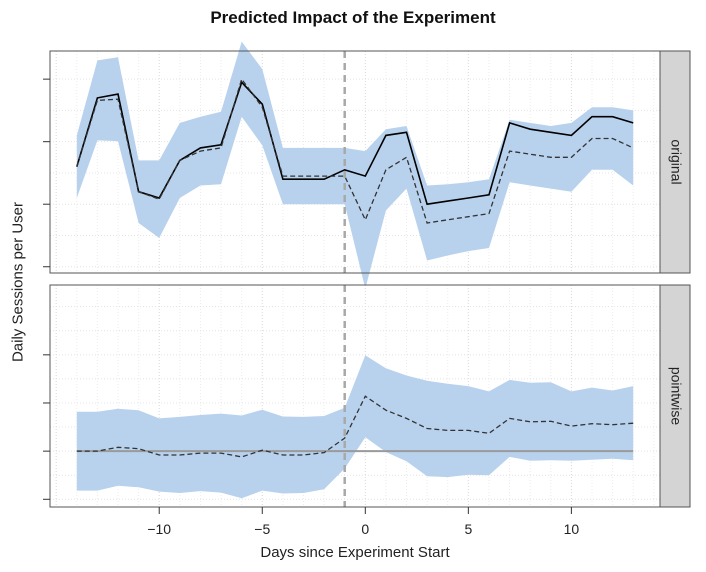  I want to click on x-tick-label: 5, so click(468, 529).